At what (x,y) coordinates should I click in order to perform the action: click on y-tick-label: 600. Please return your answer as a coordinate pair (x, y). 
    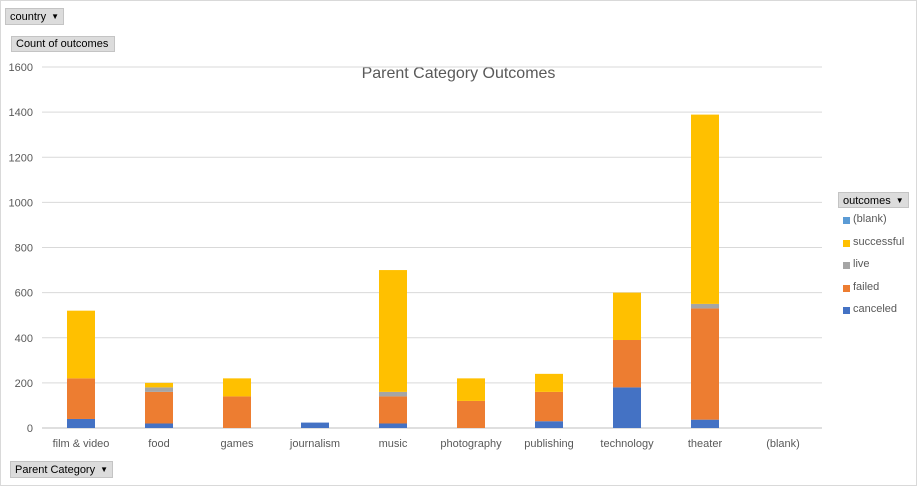
    Looking at the image, I should click on (24, 294).